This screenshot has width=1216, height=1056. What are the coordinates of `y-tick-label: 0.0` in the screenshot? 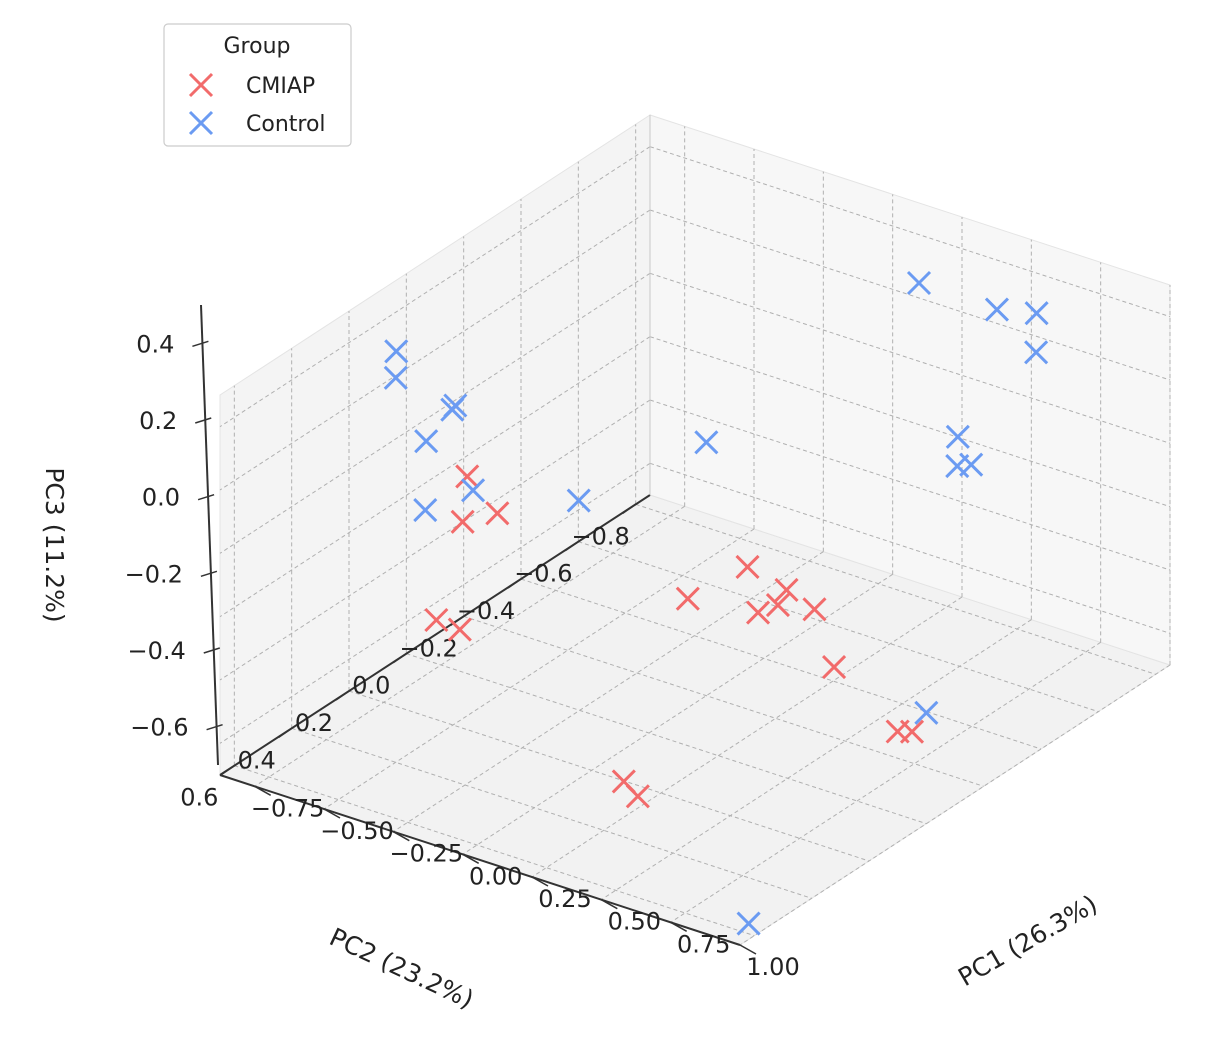 It's located at (371, 686).